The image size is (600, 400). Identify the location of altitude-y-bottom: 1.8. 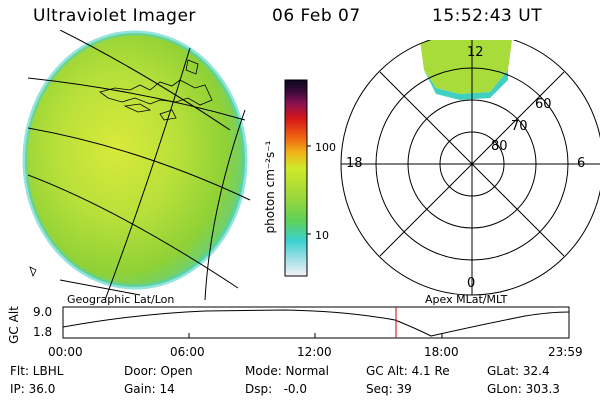
(43, 332).